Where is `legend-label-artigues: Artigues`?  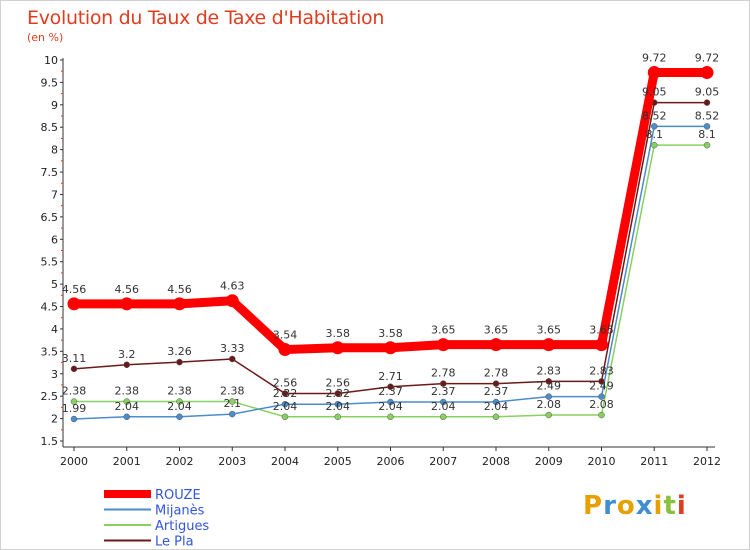 legend-label-artigues: Artigues is located at coordinates (182, 526).